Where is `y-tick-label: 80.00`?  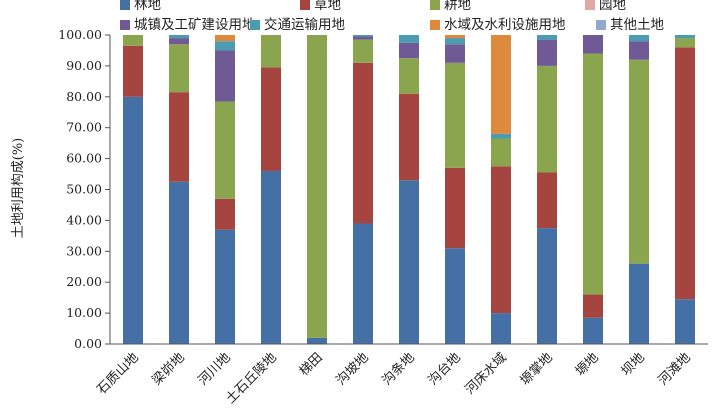 y-tick-label: 80.00 is located at coordinates (84, 96).